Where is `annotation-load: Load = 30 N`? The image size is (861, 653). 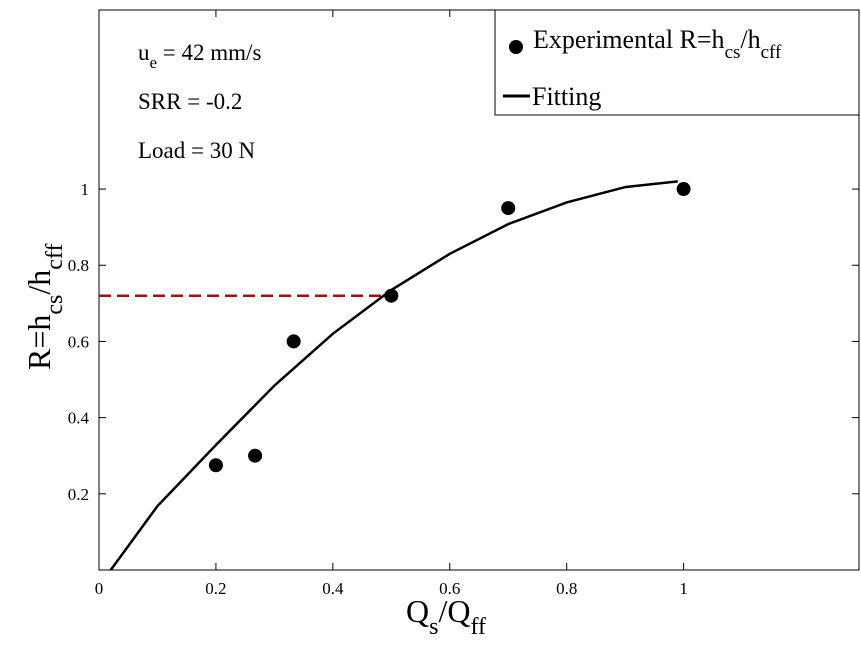 annotation-load: Load = 30 N is located at coordinates (196, 150).